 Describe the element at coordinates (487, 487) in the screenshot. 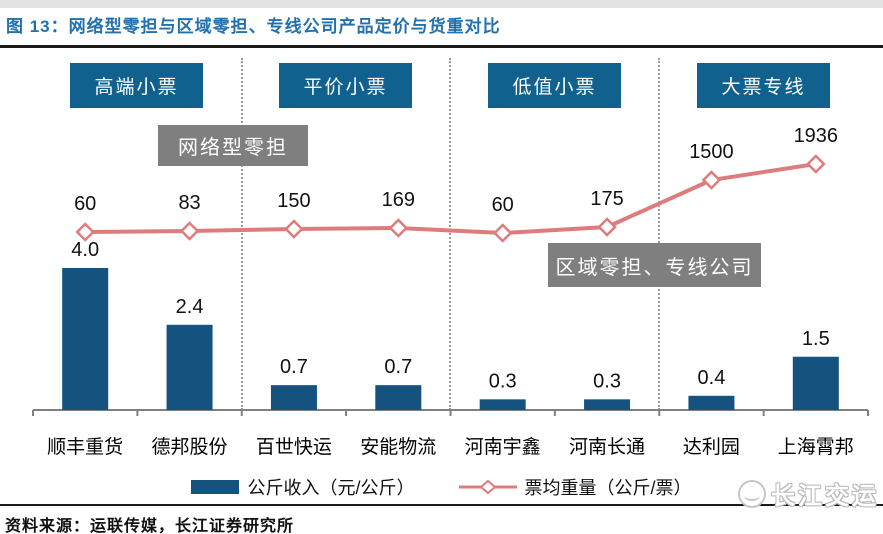

I see `line-swatch-icon` at that location.